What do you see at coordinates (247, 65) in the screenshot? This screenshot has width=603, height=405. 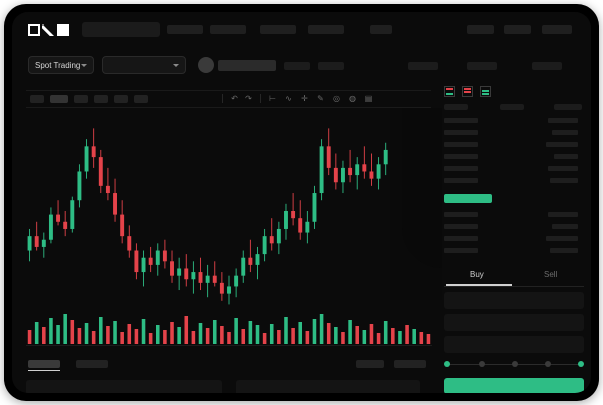 I see `pair-name-label` at bounding box center [247, 65].